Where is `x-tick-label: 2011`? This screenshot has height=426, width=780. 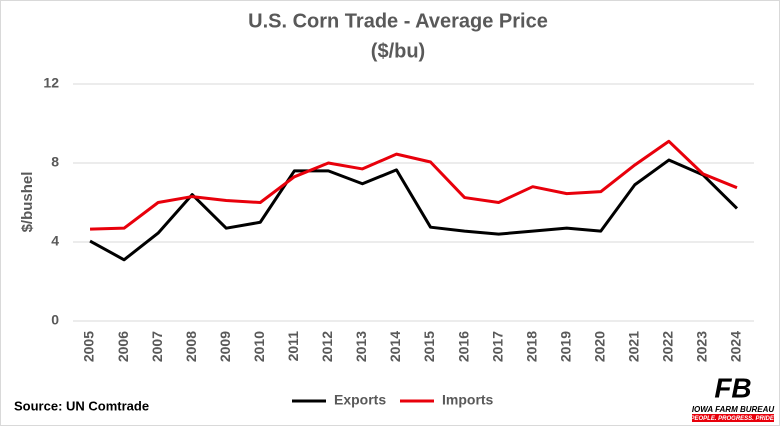 x-tick-label: 2011 is located at coordinates (293, 346).